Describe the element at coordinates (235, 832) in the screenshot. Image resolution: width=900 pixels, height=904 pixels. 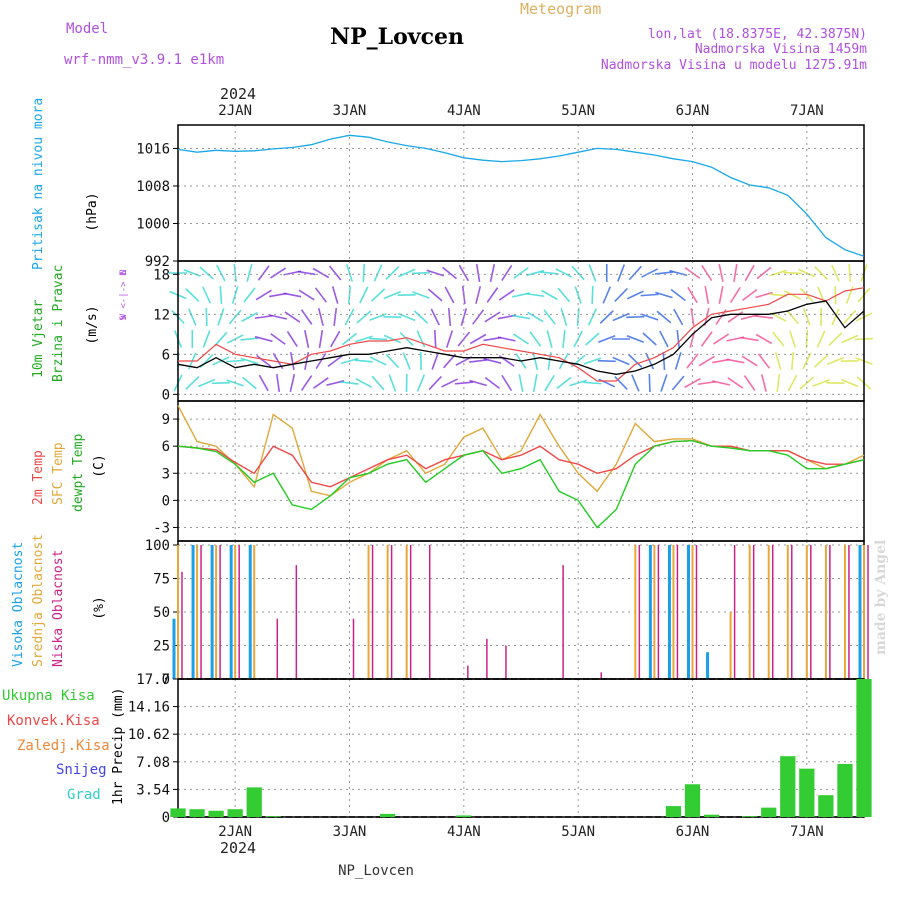
I see `day-label: 2JAN` at that location.